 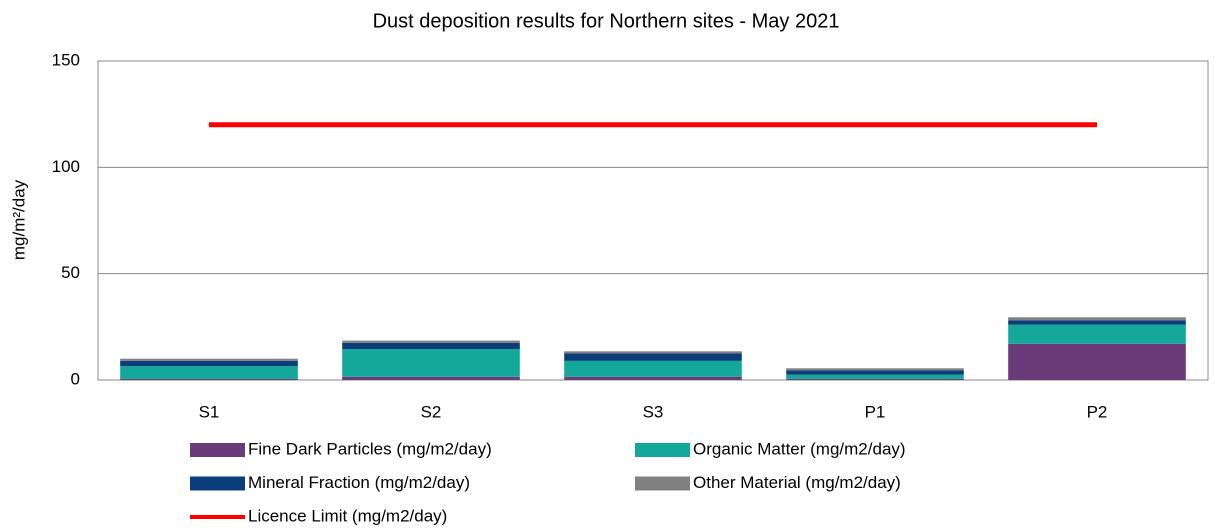 I want to click on x-tick-label: S1, so click(x=209, y=411).